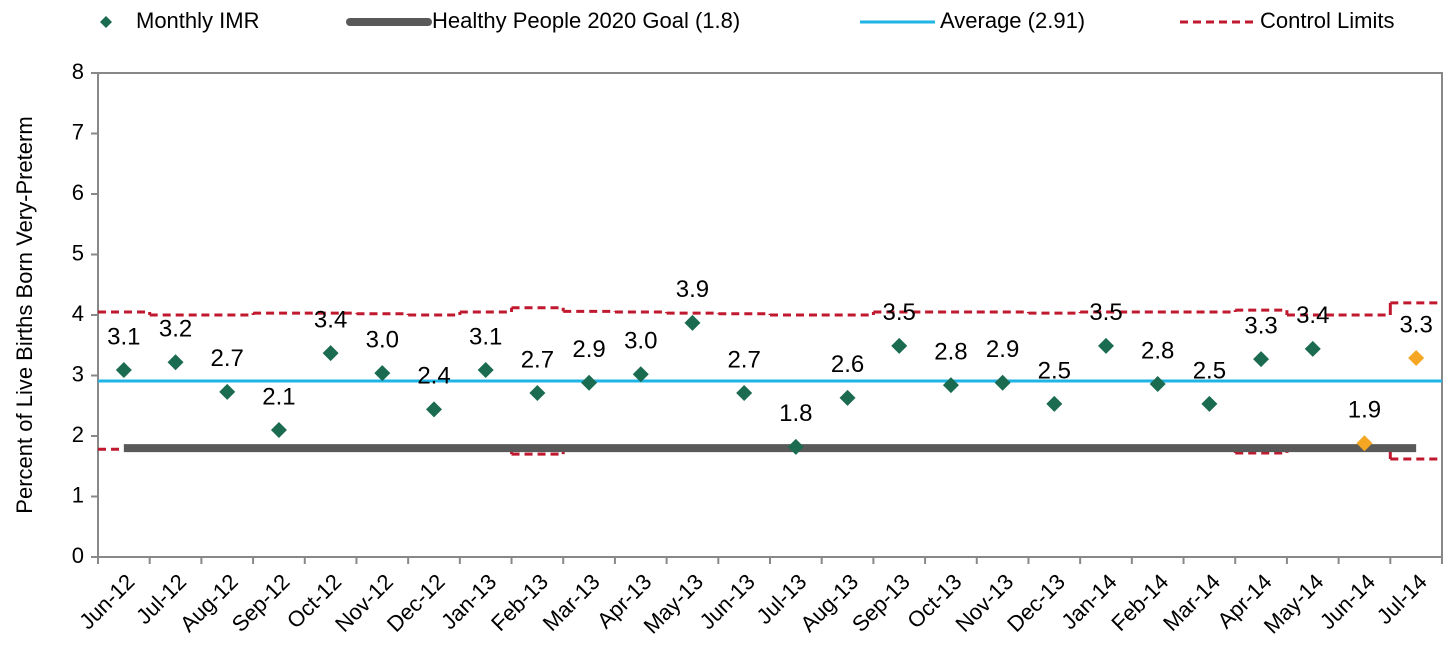  What do you see at coordinates (692, 289) in the screenshot?
I see `data-label: 3.9` at bounding box center [692, 289].